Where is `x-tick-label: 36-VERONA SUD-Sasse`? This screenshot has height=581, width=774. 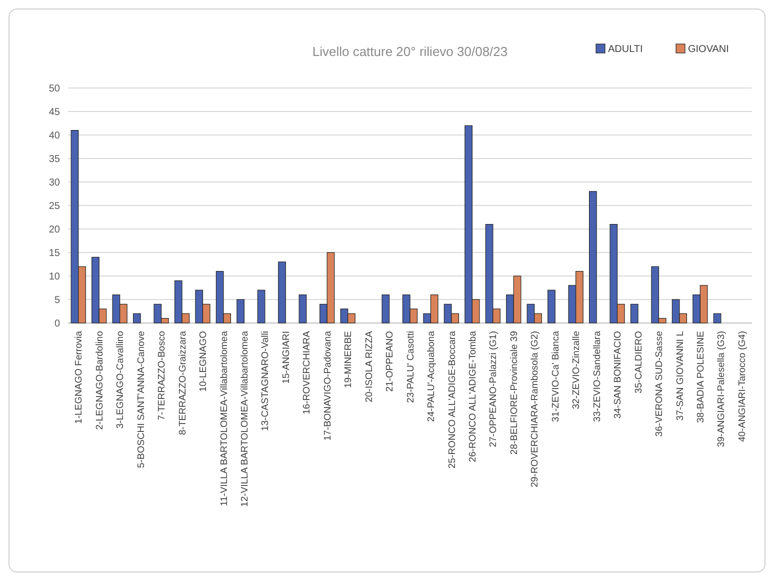 x-tick-label: 36-VERONA SUD-Sasse is located at coordinates (660, 384).